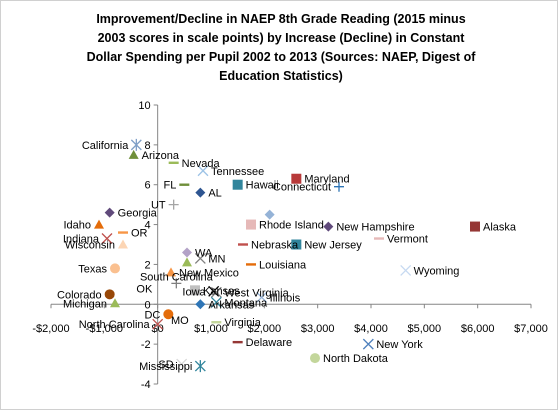 The image size is (558, 410). Describe the element at coordinates (246, 303) in the screenshot. I see `point-label: Montana` at that location.